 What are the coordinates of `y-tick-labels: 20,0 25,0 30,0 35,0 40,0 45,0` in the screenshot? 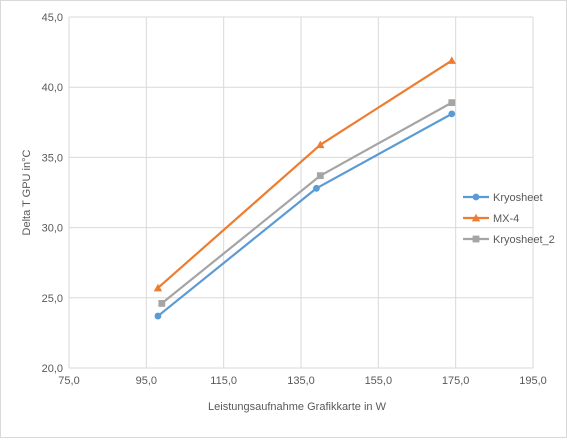 It's located at (52, 193).